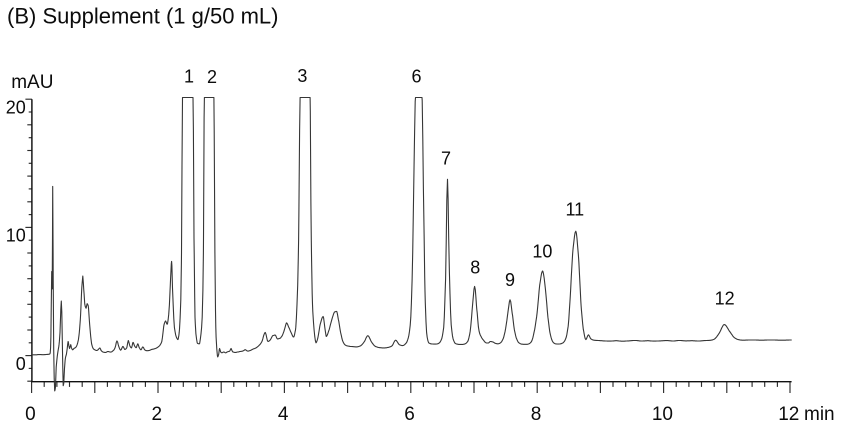 This screenshot has width=842, height=422. I want to click on svg-text: 1, so click(189, 77).